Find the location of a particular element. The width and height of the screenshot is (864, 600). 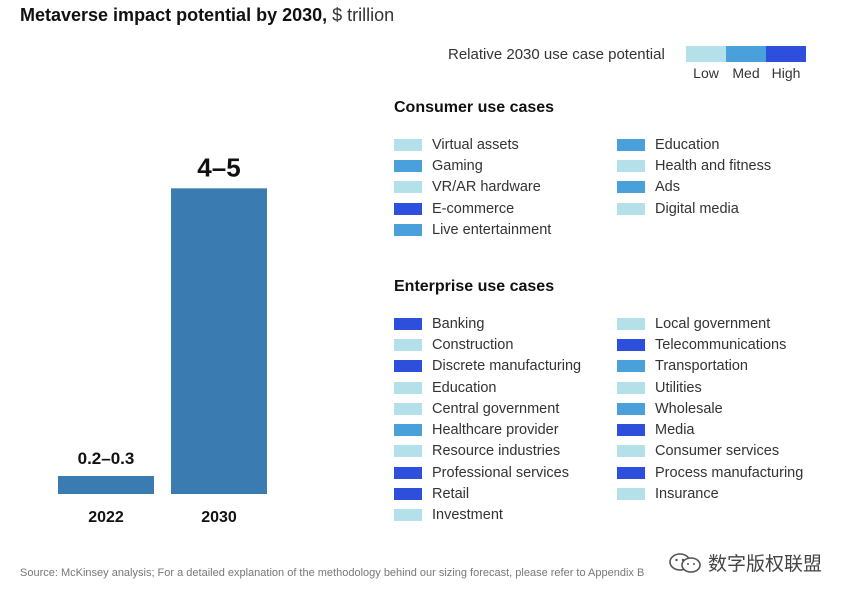

enterprise-title: Enterprise use cases is located at coordinates (474, 286).